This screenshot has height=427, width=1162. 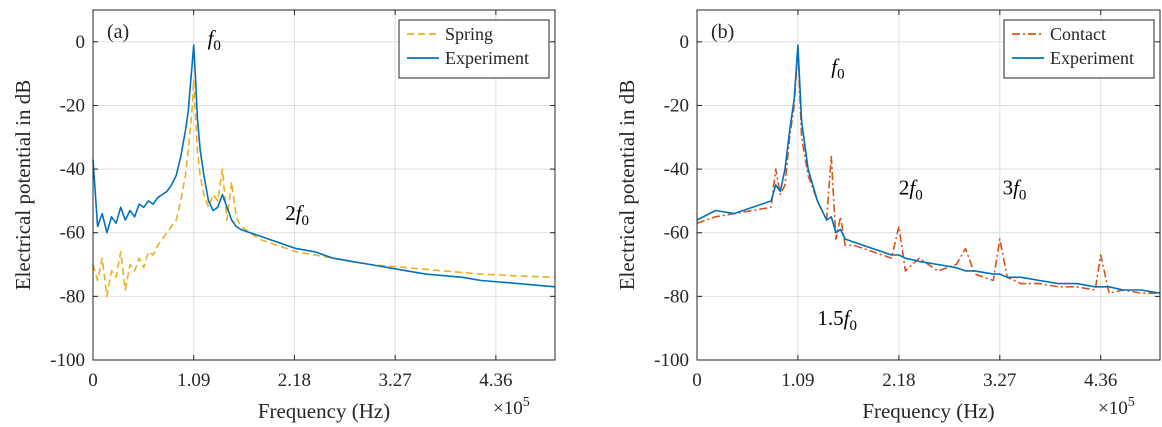 I want to click on panel-label: (b), so click(x=722, y=32).